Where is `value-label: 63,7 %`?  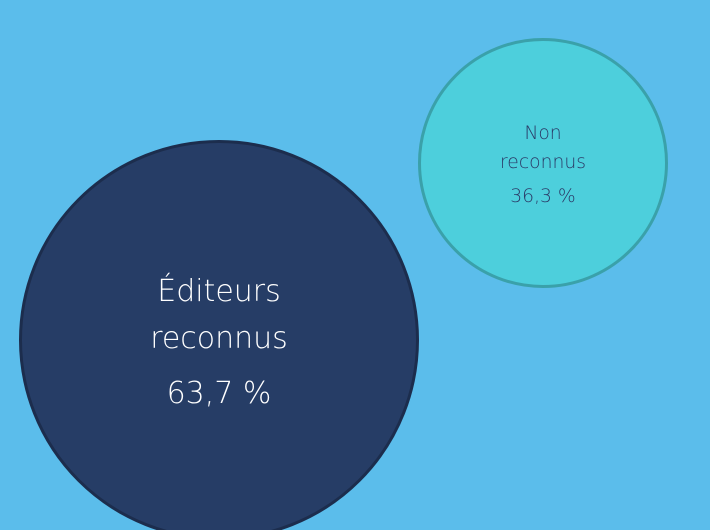 value-label: 63,7 % is located at coordinates (219, 393).